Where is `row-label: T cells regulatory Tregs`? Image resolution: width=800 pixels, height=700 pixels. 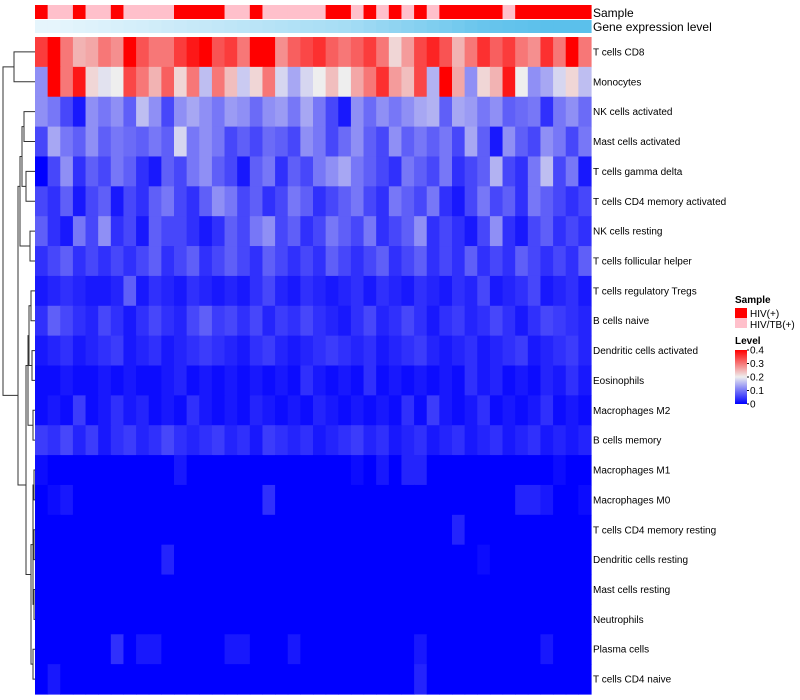 row-label: T cells regulatory Tregs is located at coordinates (645, 291).